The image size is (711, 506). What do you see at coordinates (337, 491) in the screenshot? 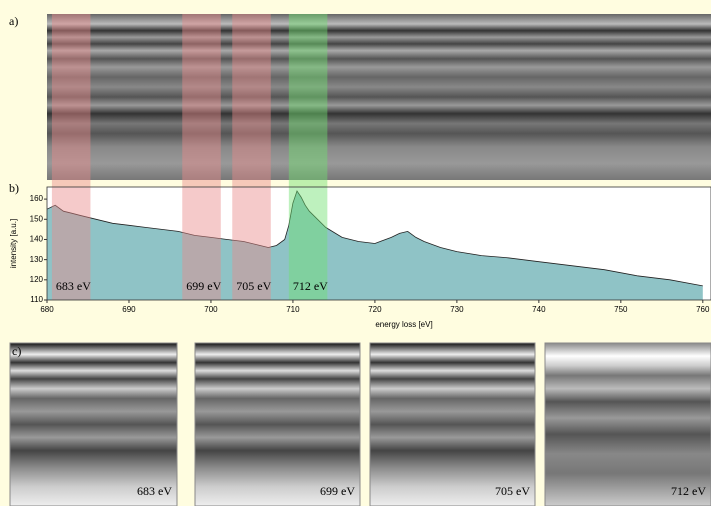
I see `map-label: 699 eV` at bounding box center [337, 491].